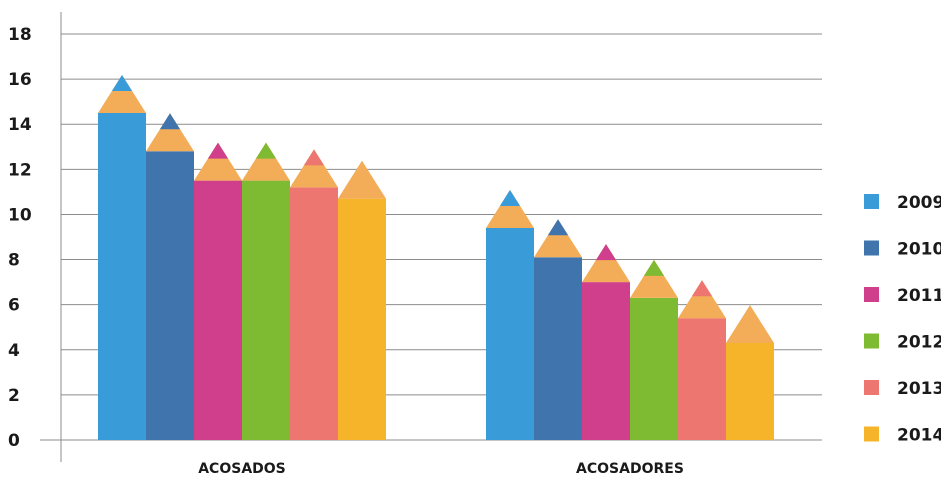 The image size is (941, 479). Describe the element at coordinates (14, 351) in the screenshot. I see `y-tick-label-4: 4` at that location.